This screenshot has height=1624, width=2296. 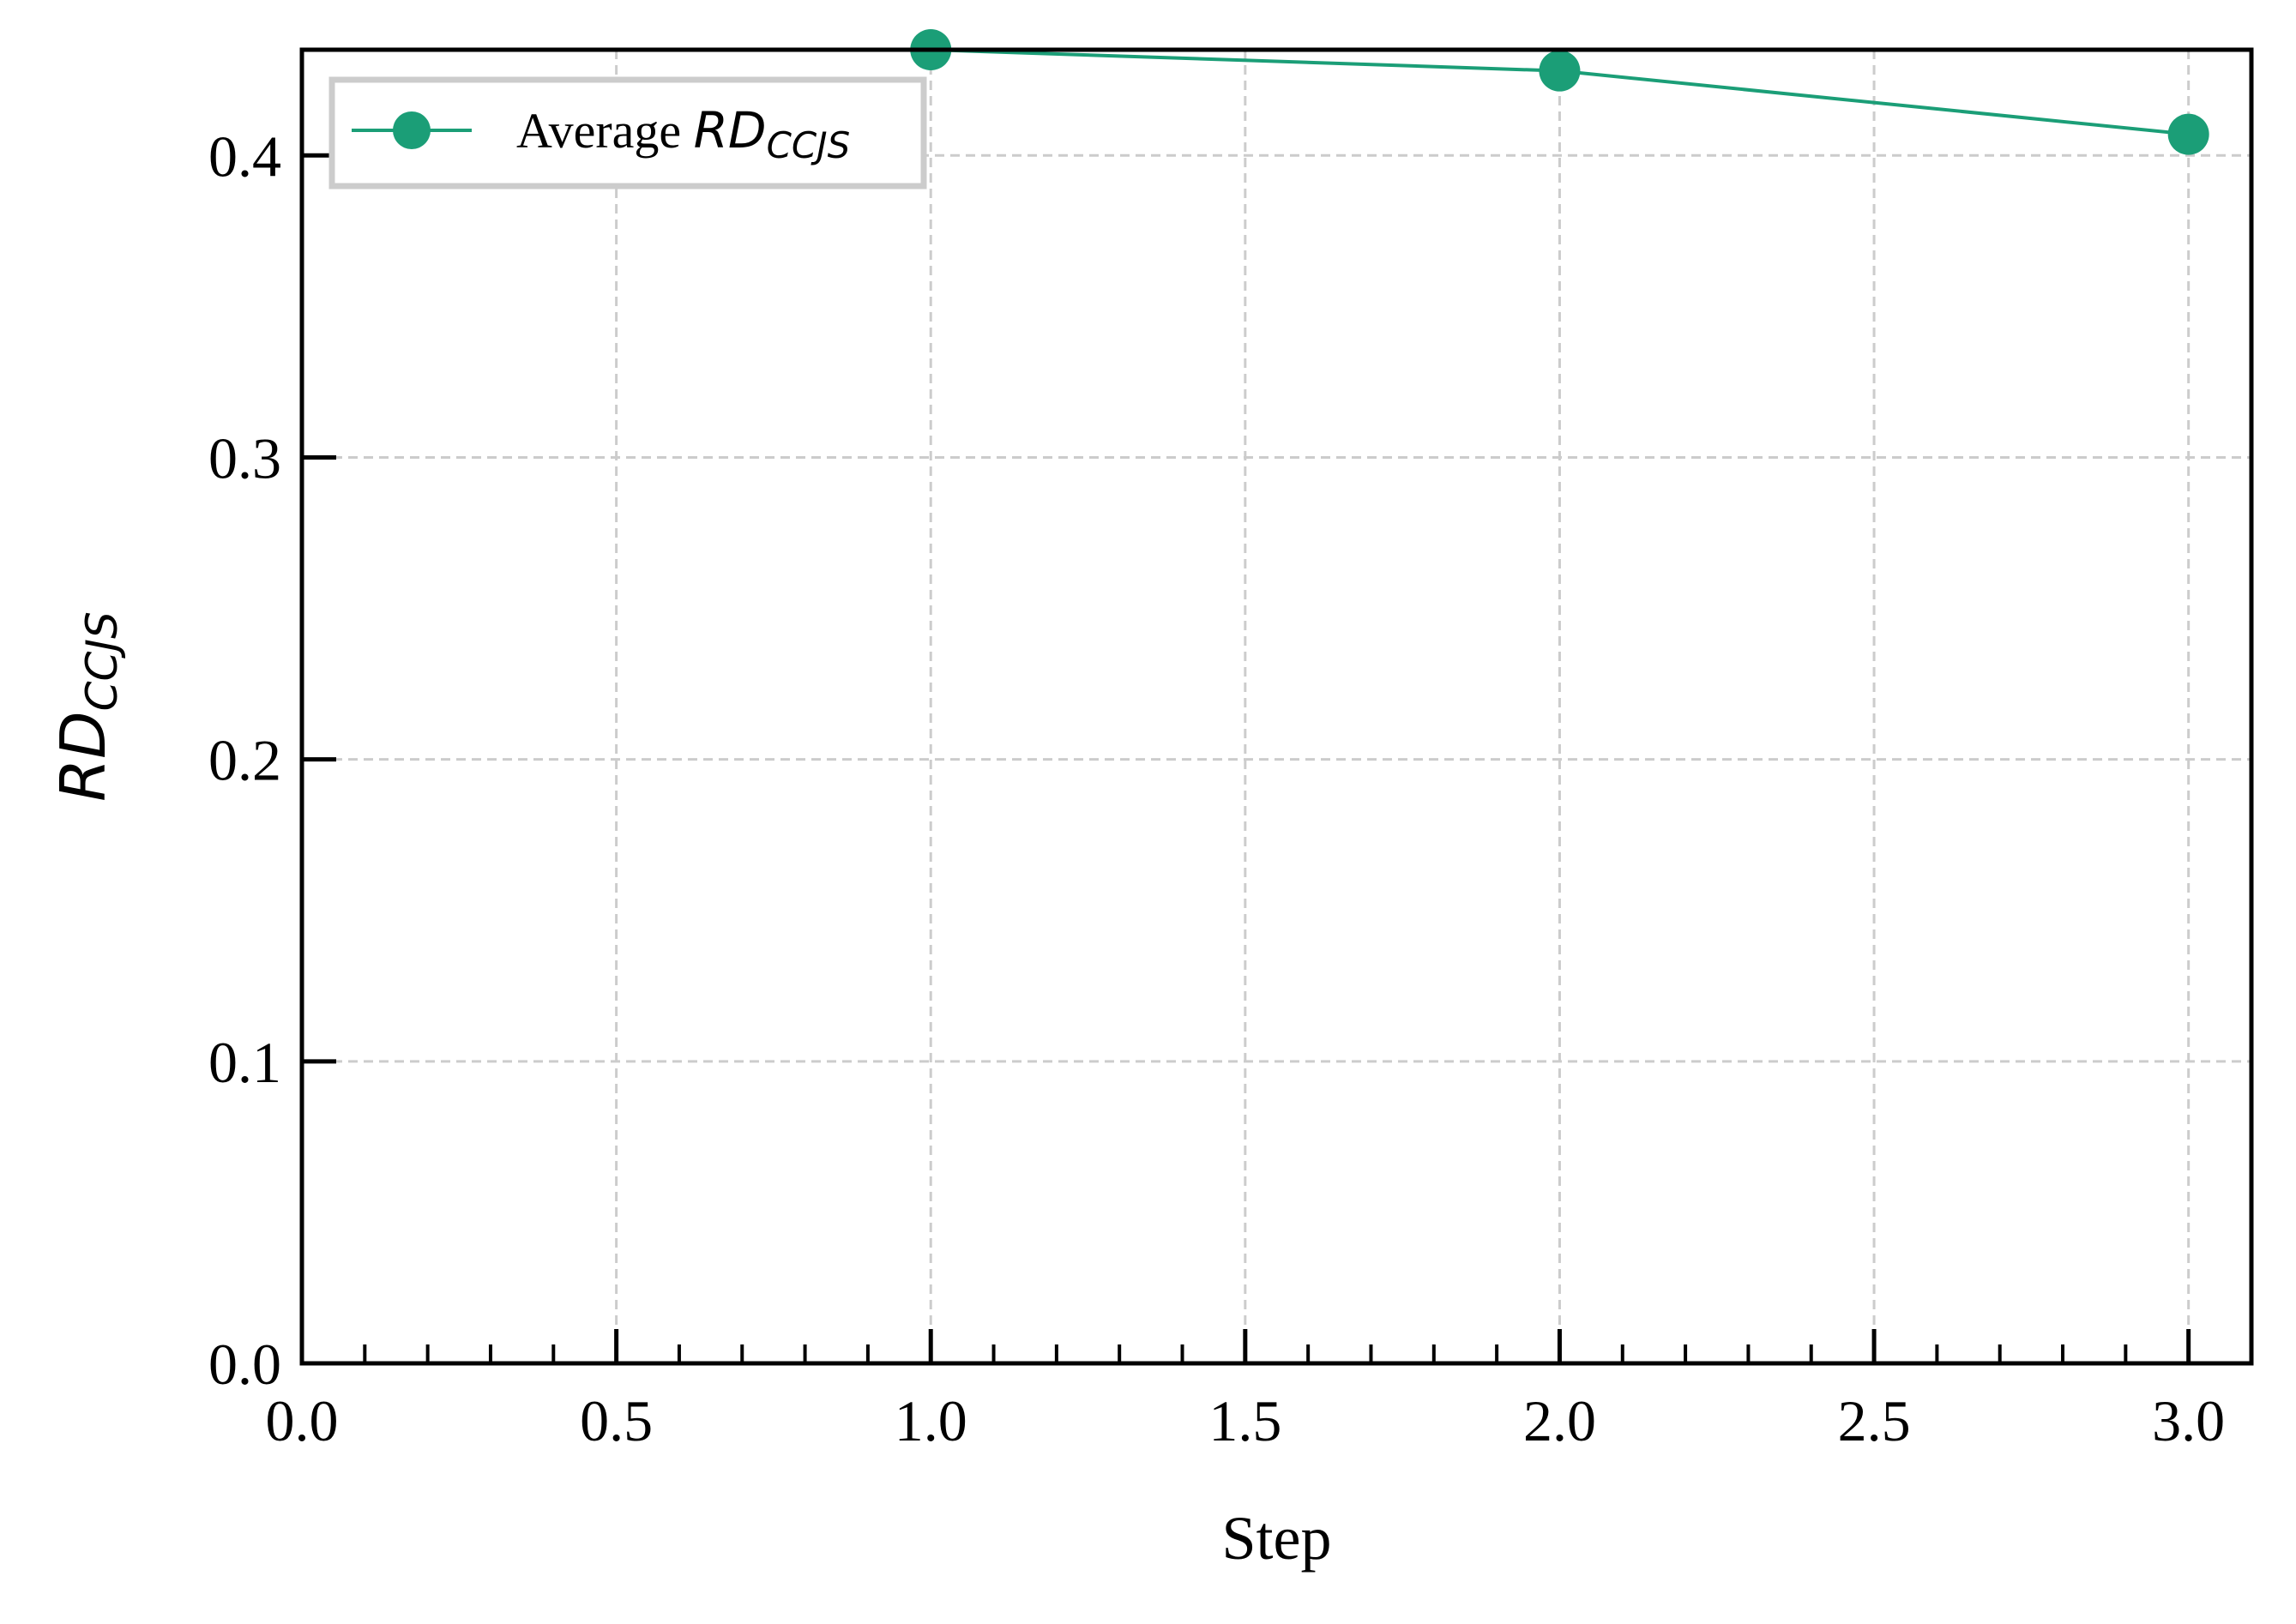 What do you see at coordinates (244, 761) in the screenshot?
I see `y-tick-label: 0.2` at bounding box center [244, 761].